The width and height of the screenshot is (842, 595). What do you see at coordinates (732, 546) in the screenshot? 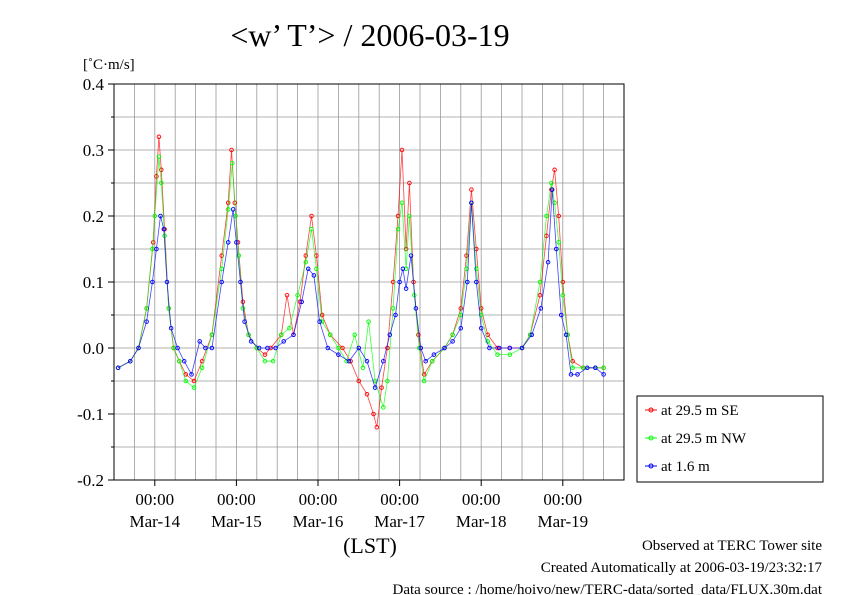
I see `site-note: Observed at TERC Tower site` at bounding box center [732, 546].